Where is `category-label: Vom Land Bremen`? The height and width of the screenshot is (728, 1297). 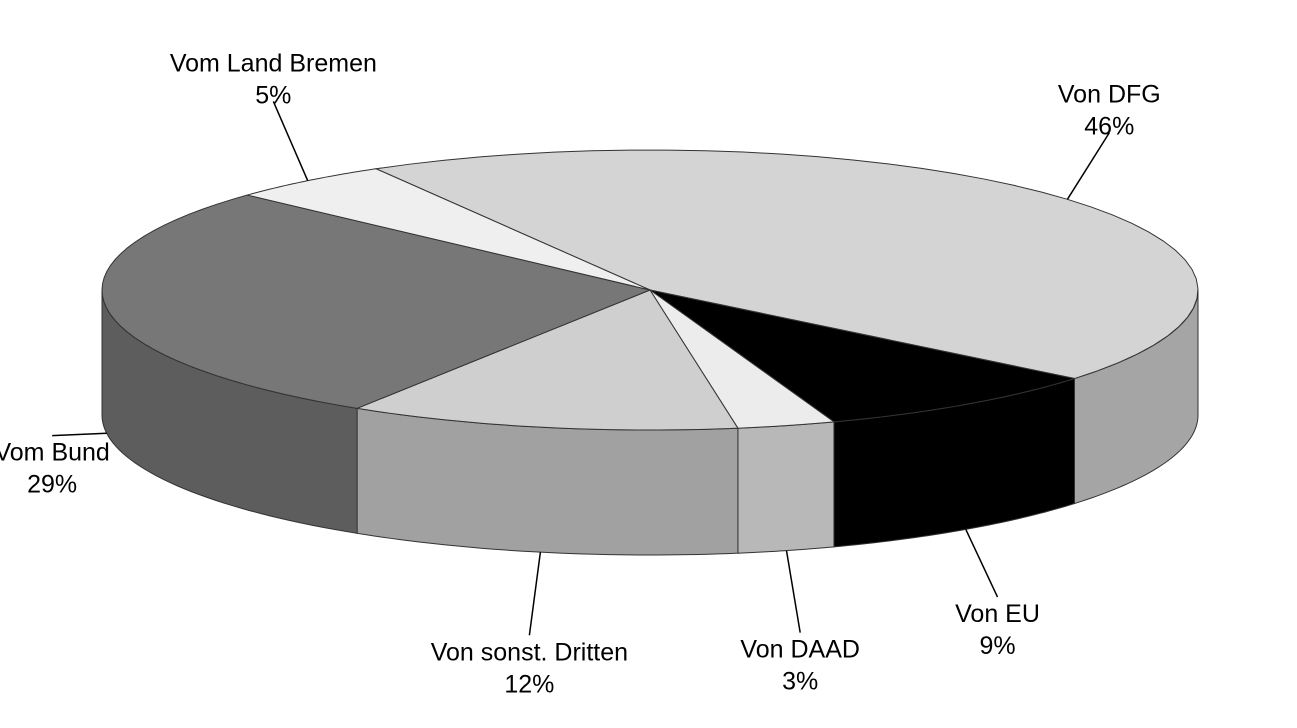
category-label: Vom Land Bremen is located at coordinates (273, 63).